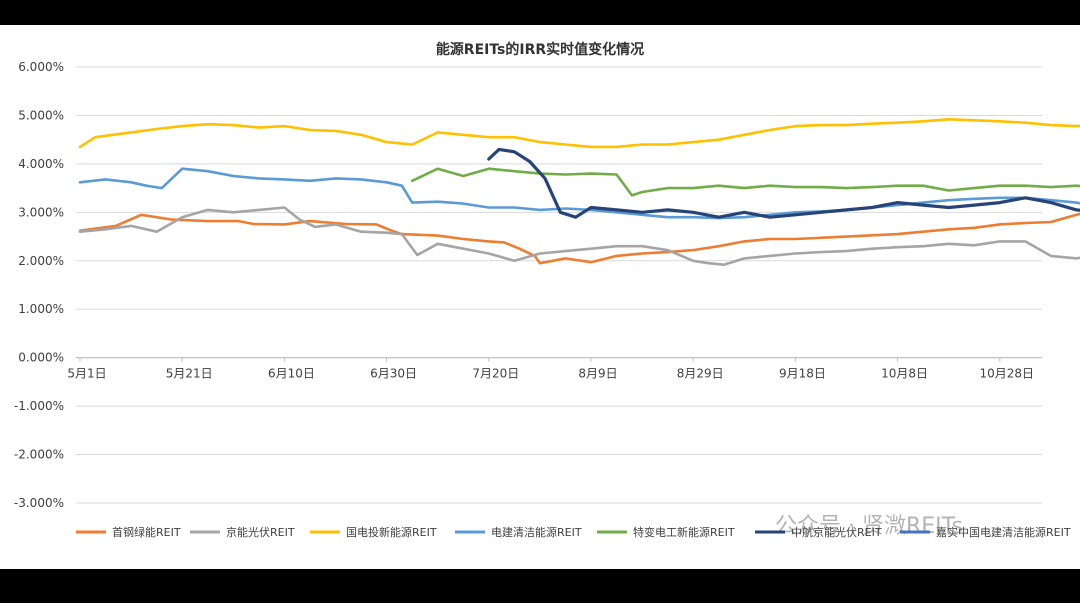 The image size is (1080, 603). What do you see at coordinates (86, 374) in the screenshot?
I see `x-tick-label: 5月1日` at bounding box center [86, 374].